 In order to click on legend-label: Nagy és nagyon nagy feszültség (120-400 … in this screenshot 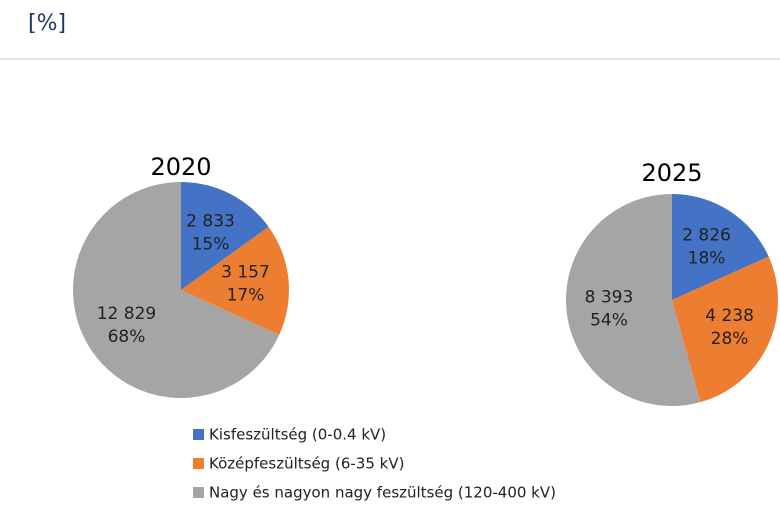, I will do `click(382, 493)`.